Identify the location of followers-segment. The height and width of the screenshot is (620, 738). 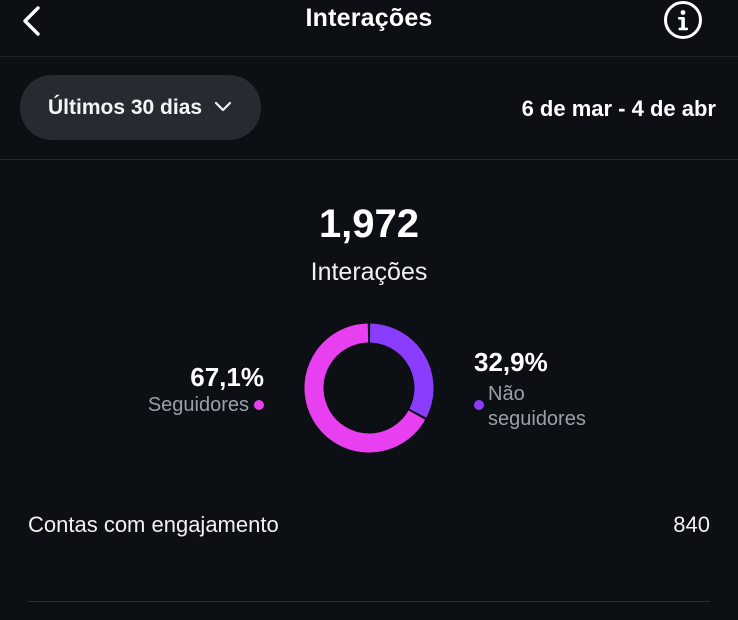
(365, 388).